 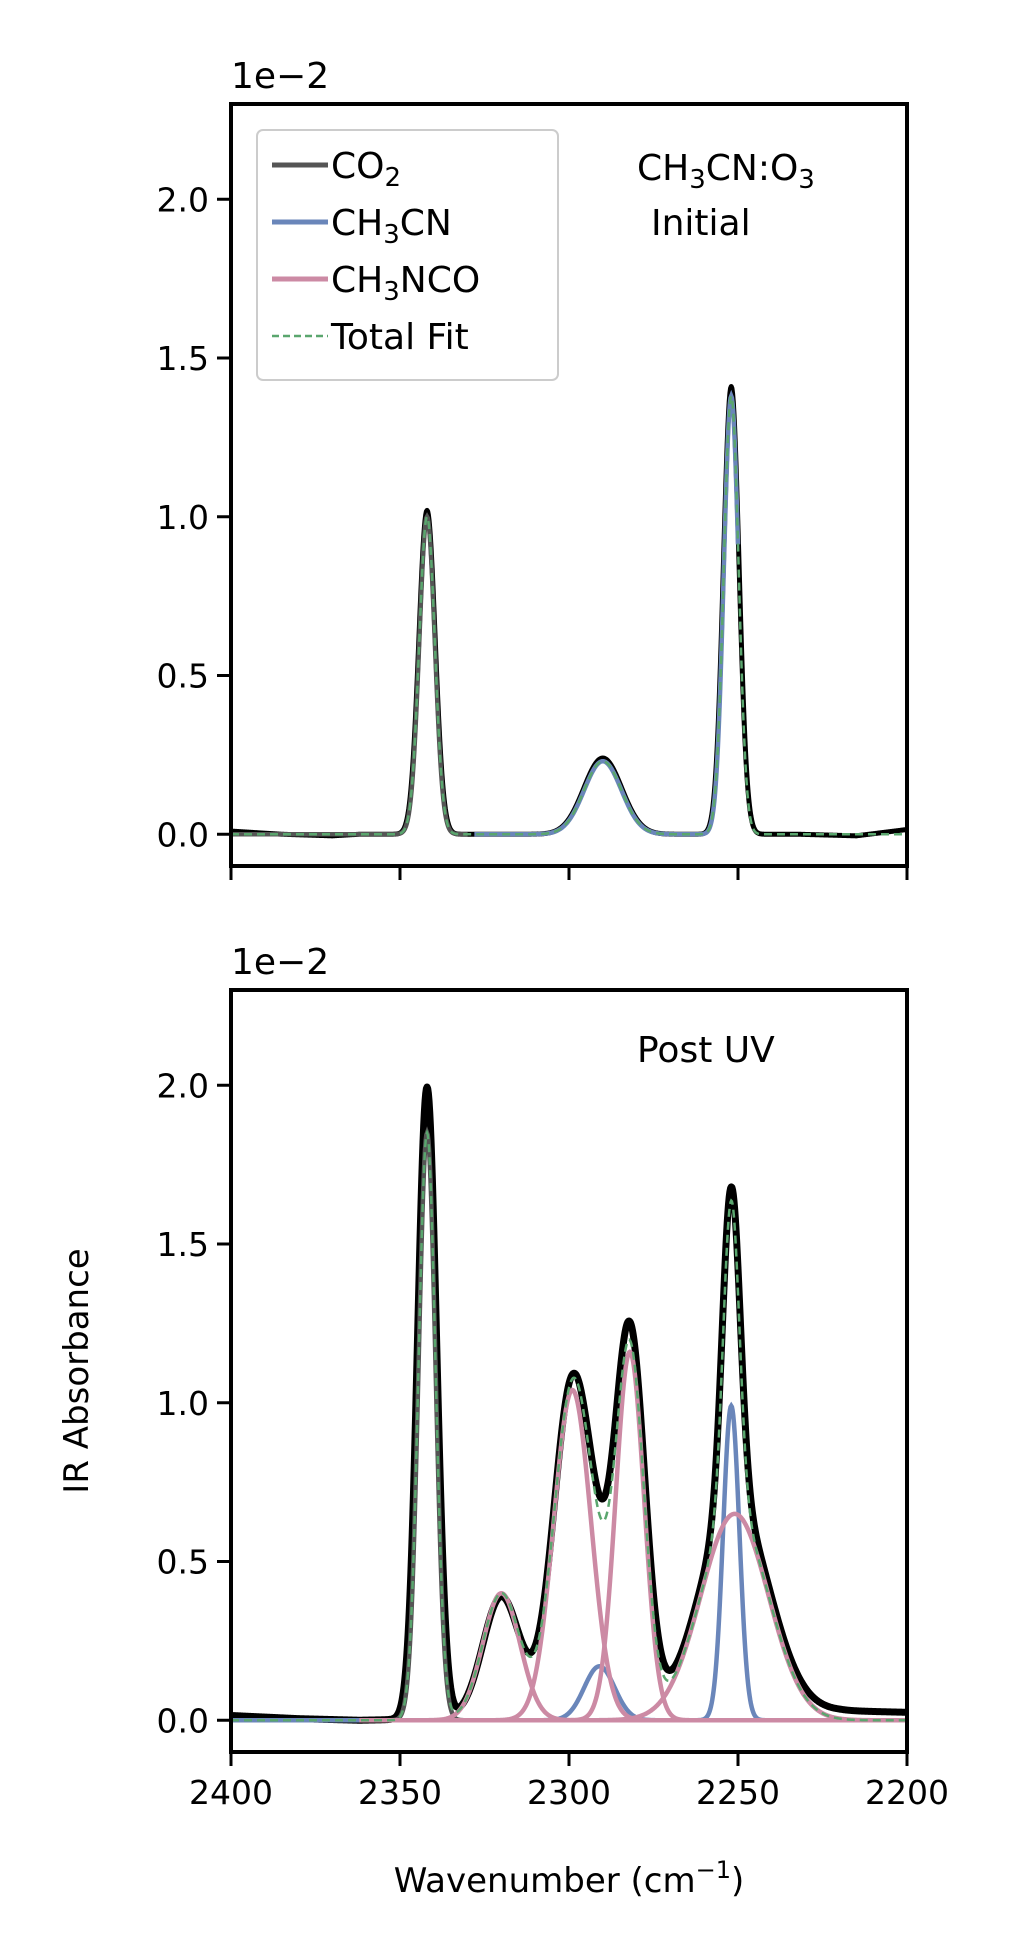 What do you see at coordinates (907, 1792) in the screenshot?
I see `x-tick-label: 2200` at bounding box center [907, 1792].